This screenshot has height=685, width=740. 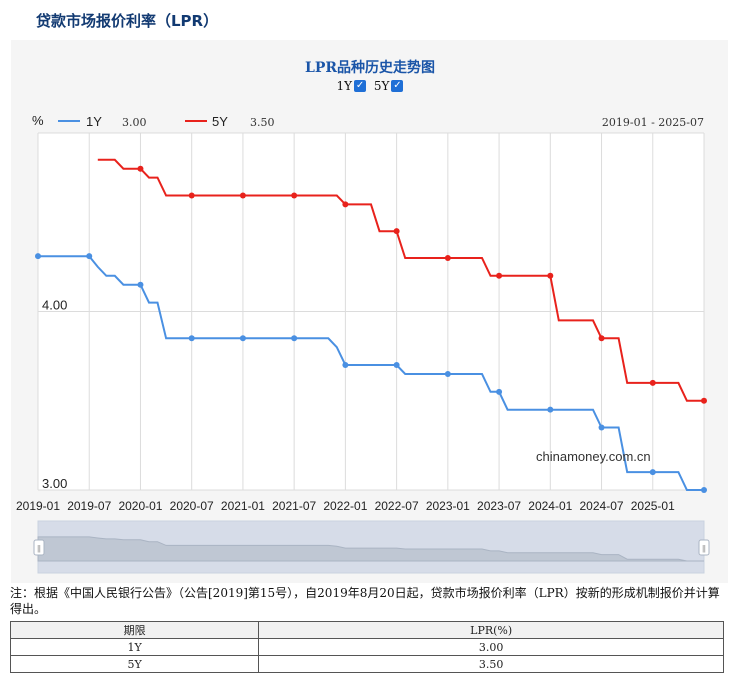 What do you see at coordinates (653, 506) in the screenshot?
I see `x-tick-label: 2025-01` at bounding box center [653, 506].